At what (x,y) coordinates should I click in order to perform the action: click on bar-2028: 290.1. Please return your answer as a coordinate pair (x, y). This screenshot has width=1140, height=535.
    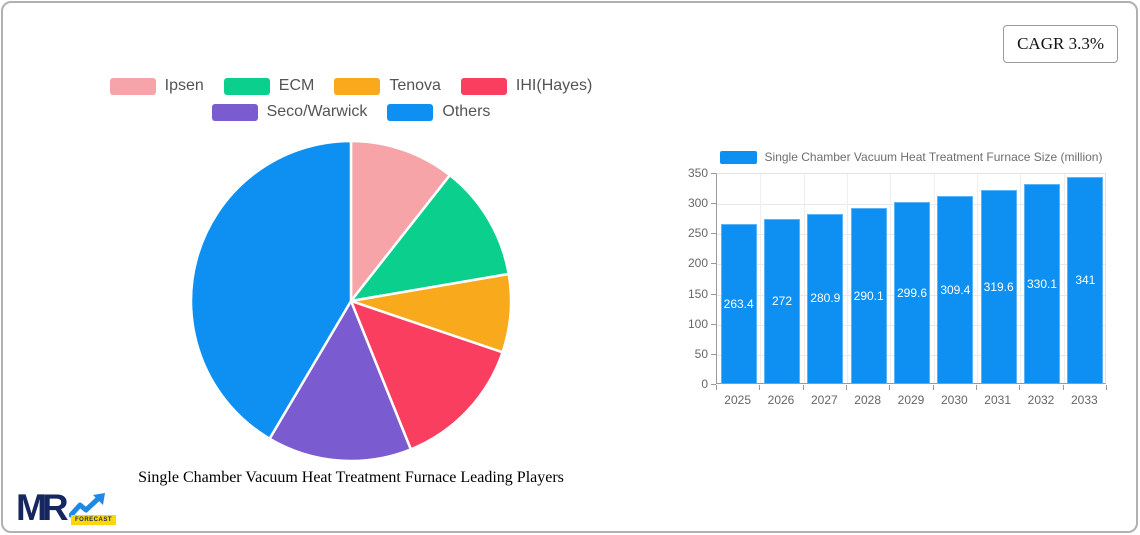
    Looking at the image, I should click on (868, 295).